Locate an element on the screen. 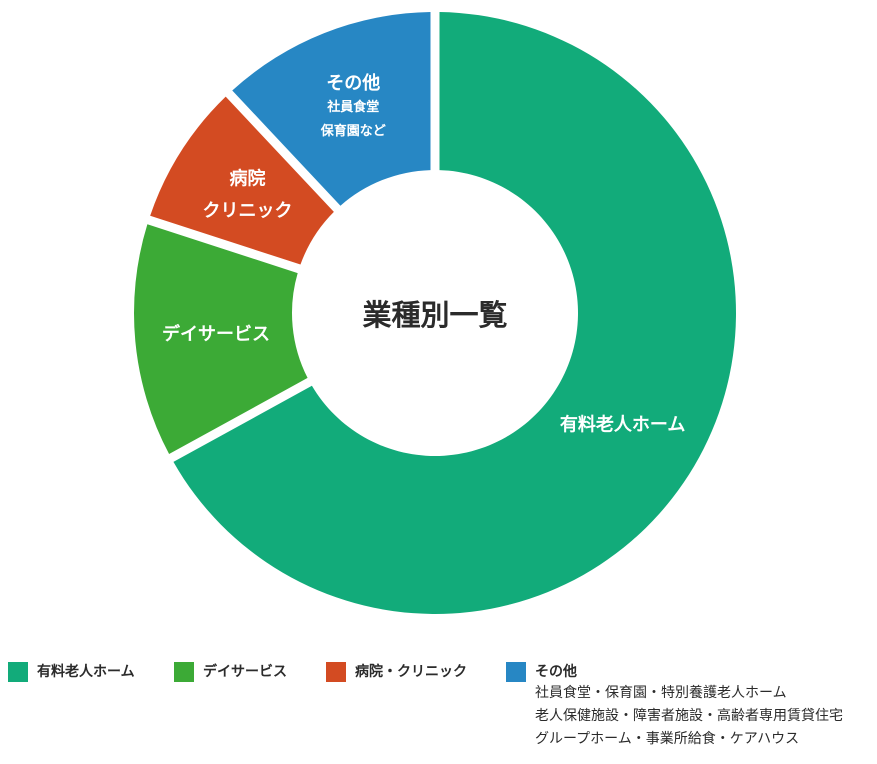  legend-detail-line-3: グループホーム・事業所給食・ケアハウス is located at coordinates (667, 739).